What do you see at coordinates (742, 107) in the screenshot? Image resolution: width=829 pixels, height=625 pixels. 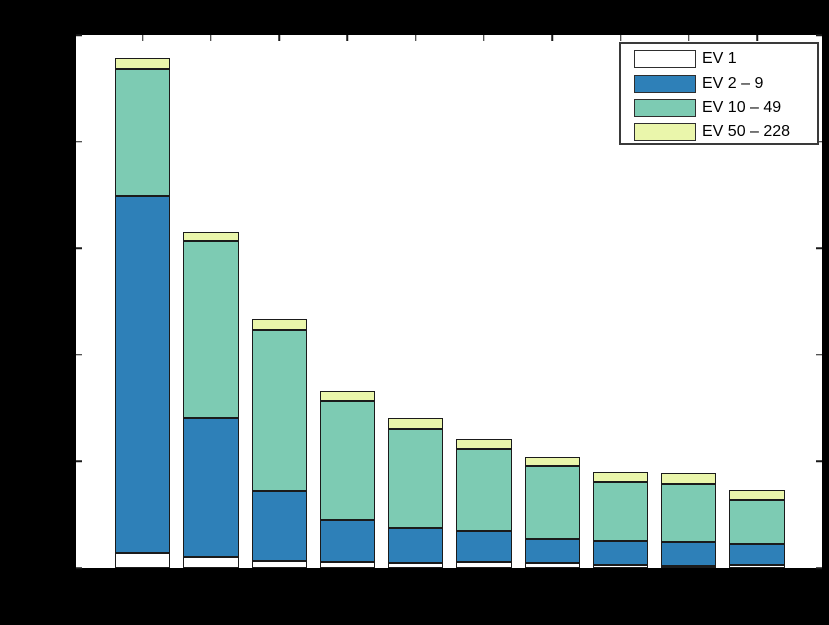 I see `legend-label-ev-10-49: EV 10 – 49` at bounding box center [742, 107].